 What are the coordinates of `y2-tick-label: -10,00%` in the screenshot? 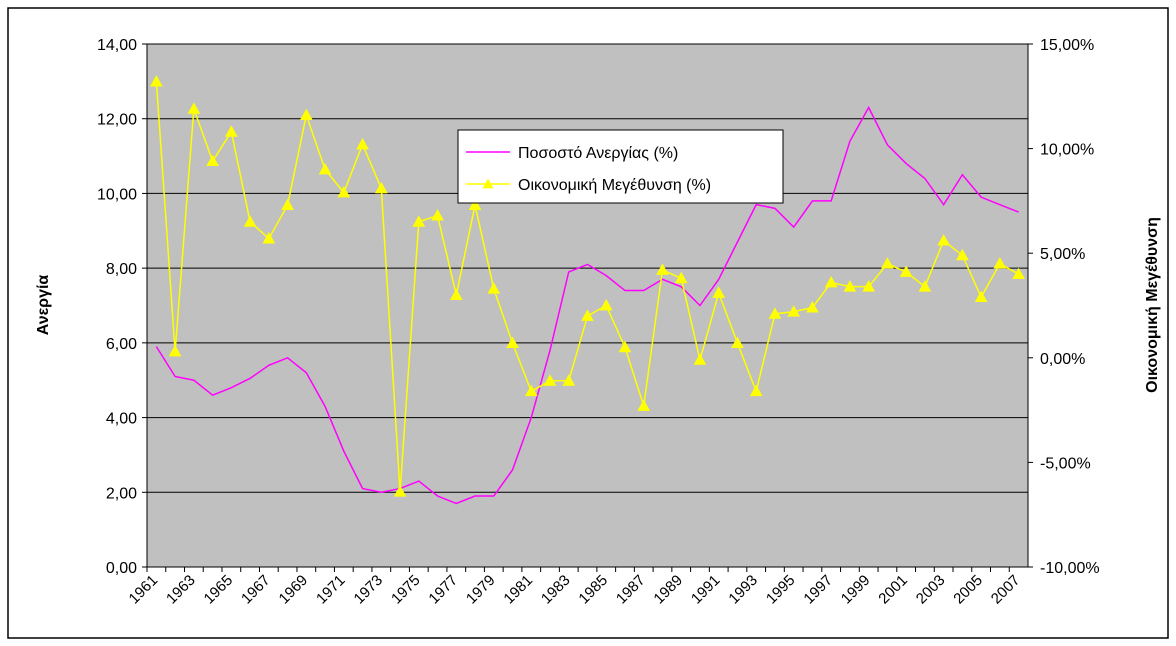 It's located at (1070, 568).